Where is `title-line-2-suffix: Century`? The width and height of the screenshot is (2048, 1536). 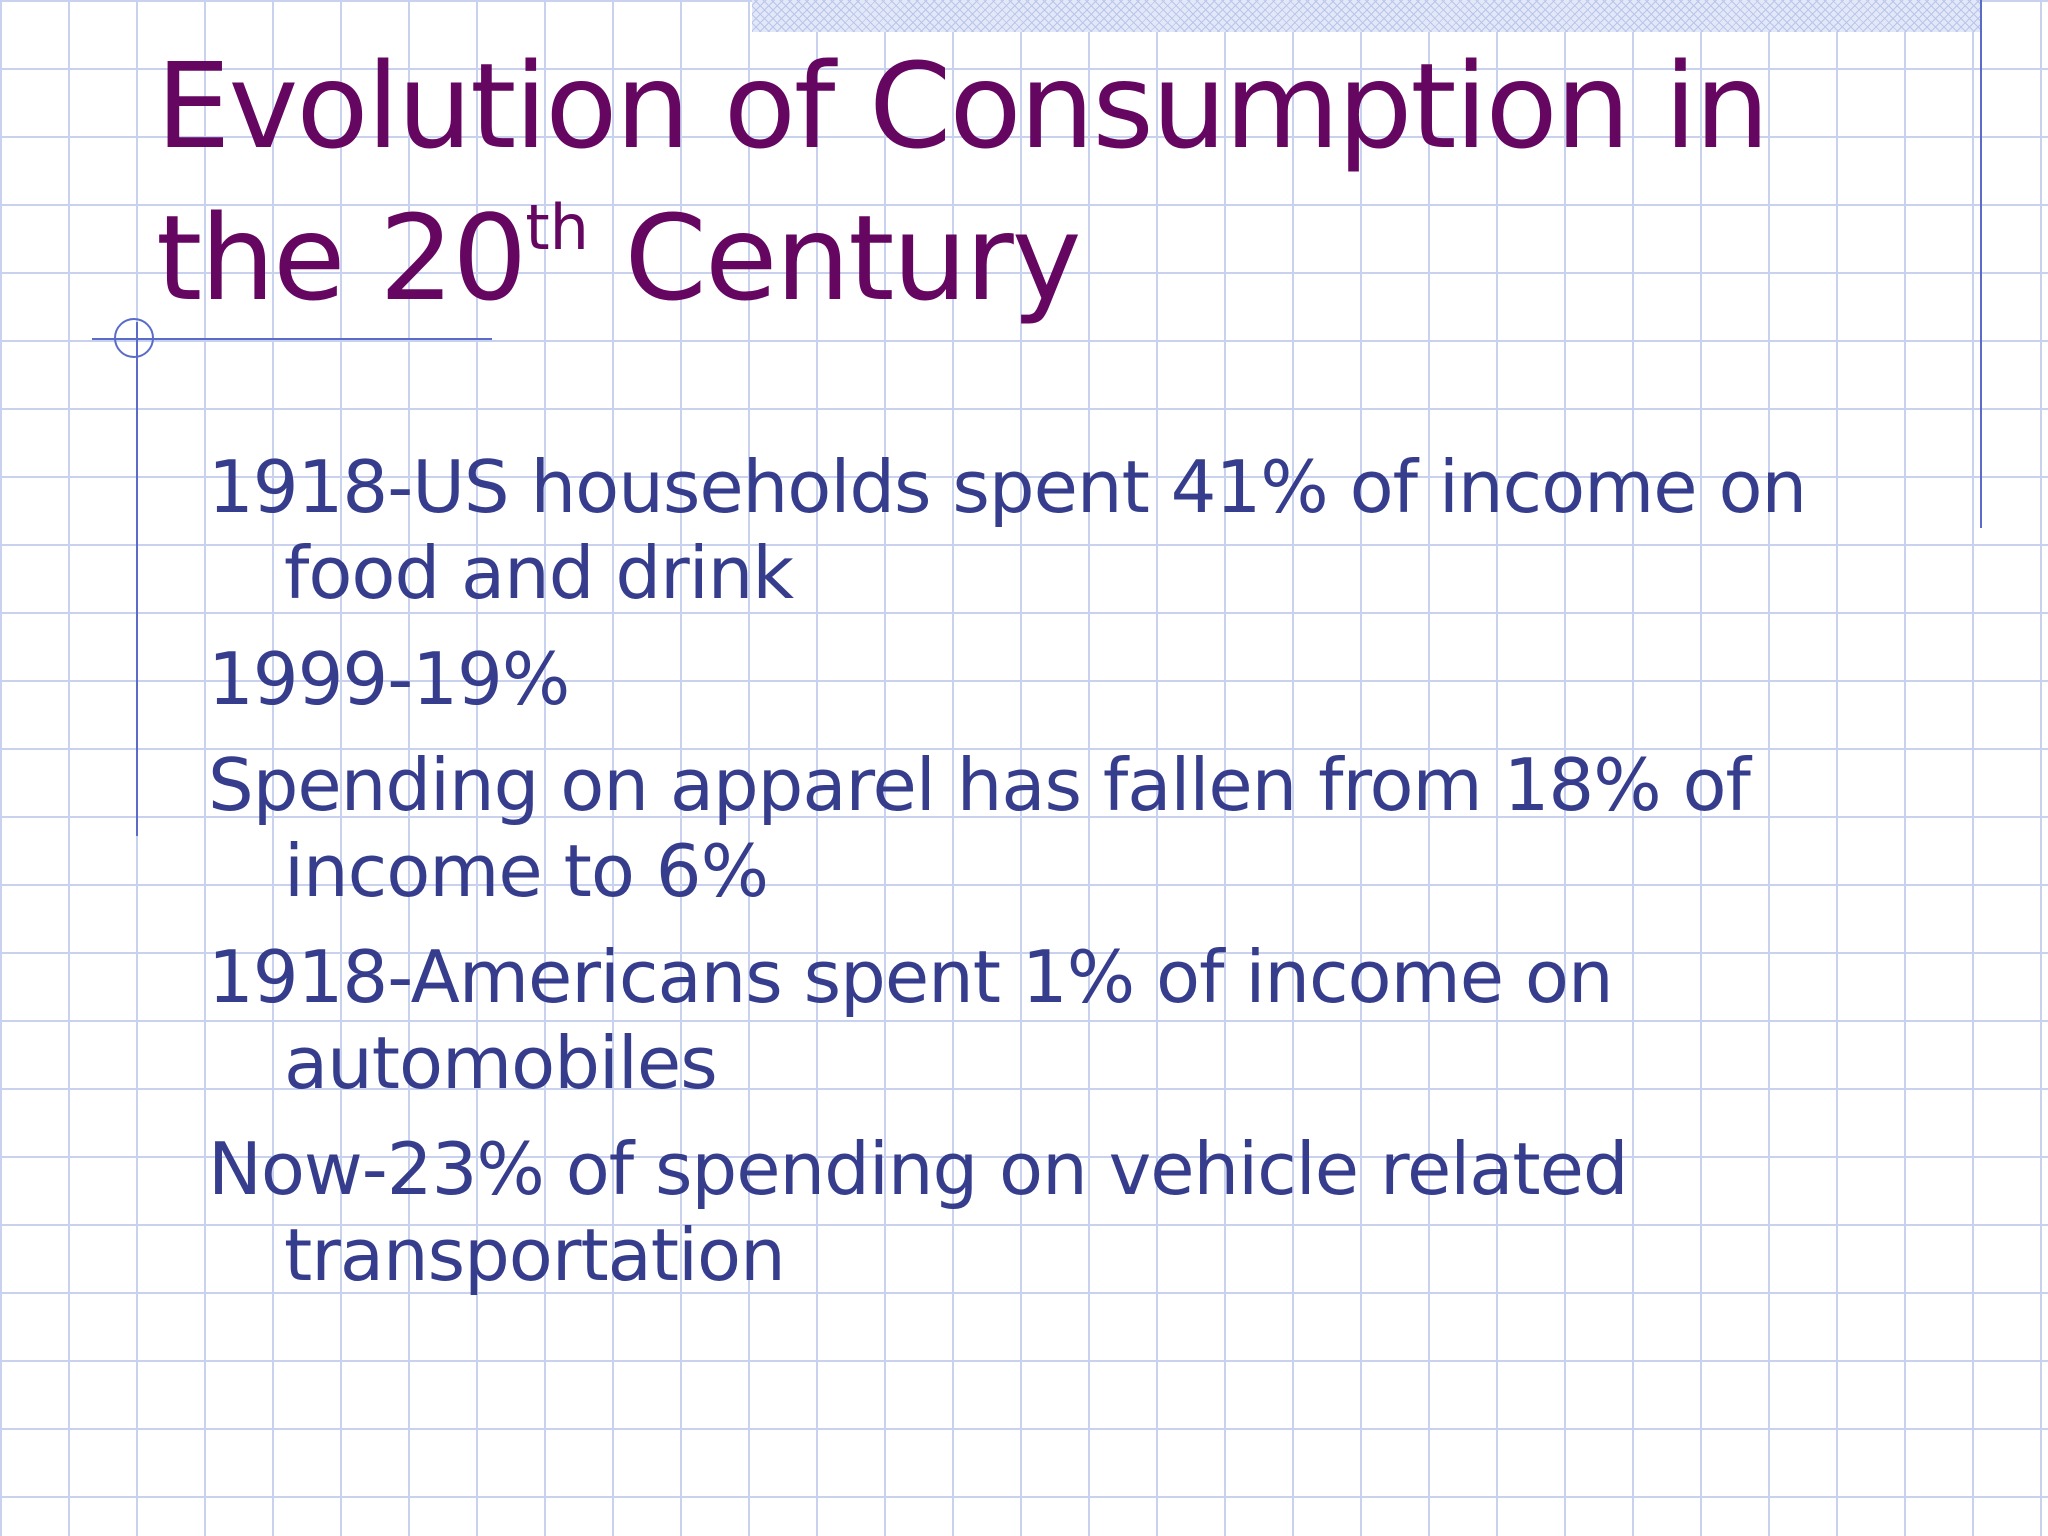
title-line-2-suffix: Century is located at coordinates (834, 258).